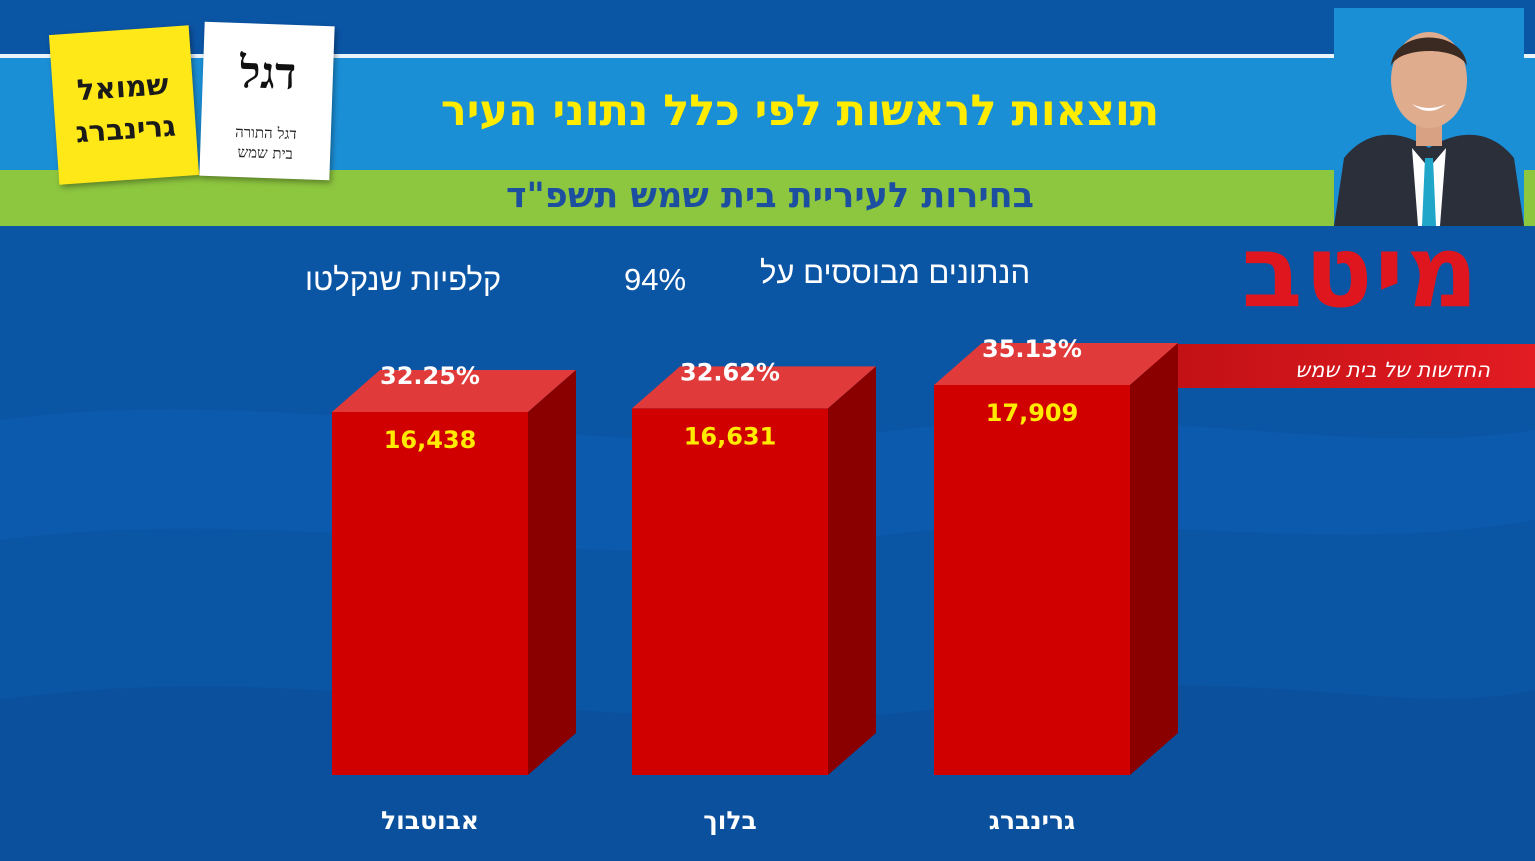  What do you see at coordinates (1429, 117) in the screenshot?
I see `candidate-photo` at bounding box center [1429, 117].